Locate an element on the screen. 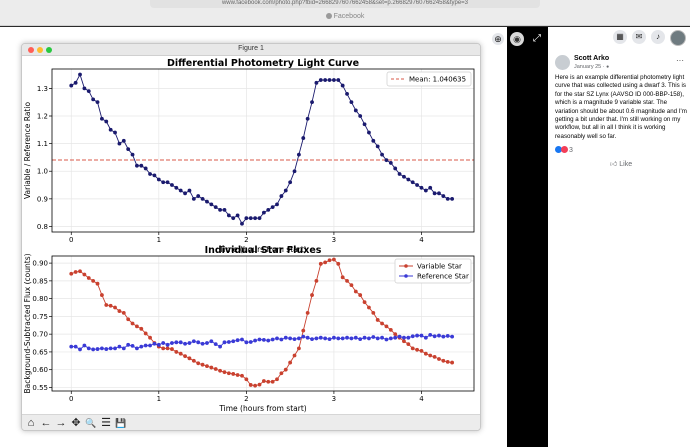 This screenshot has width=690, height=447. save-icon: 💾 is located at coordinates (121, 423).